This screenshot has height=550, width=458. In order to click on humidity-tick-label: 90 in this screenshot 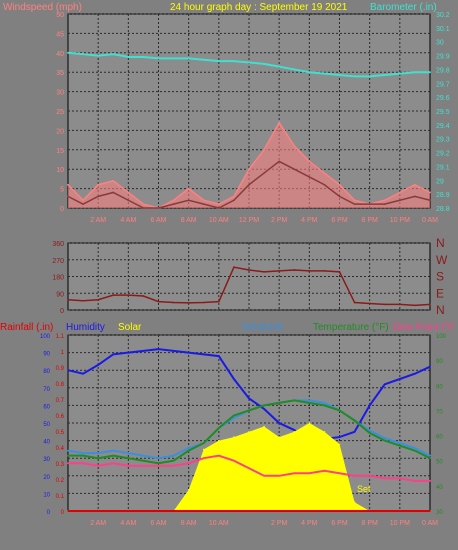, I will do `click(46, 355)`.